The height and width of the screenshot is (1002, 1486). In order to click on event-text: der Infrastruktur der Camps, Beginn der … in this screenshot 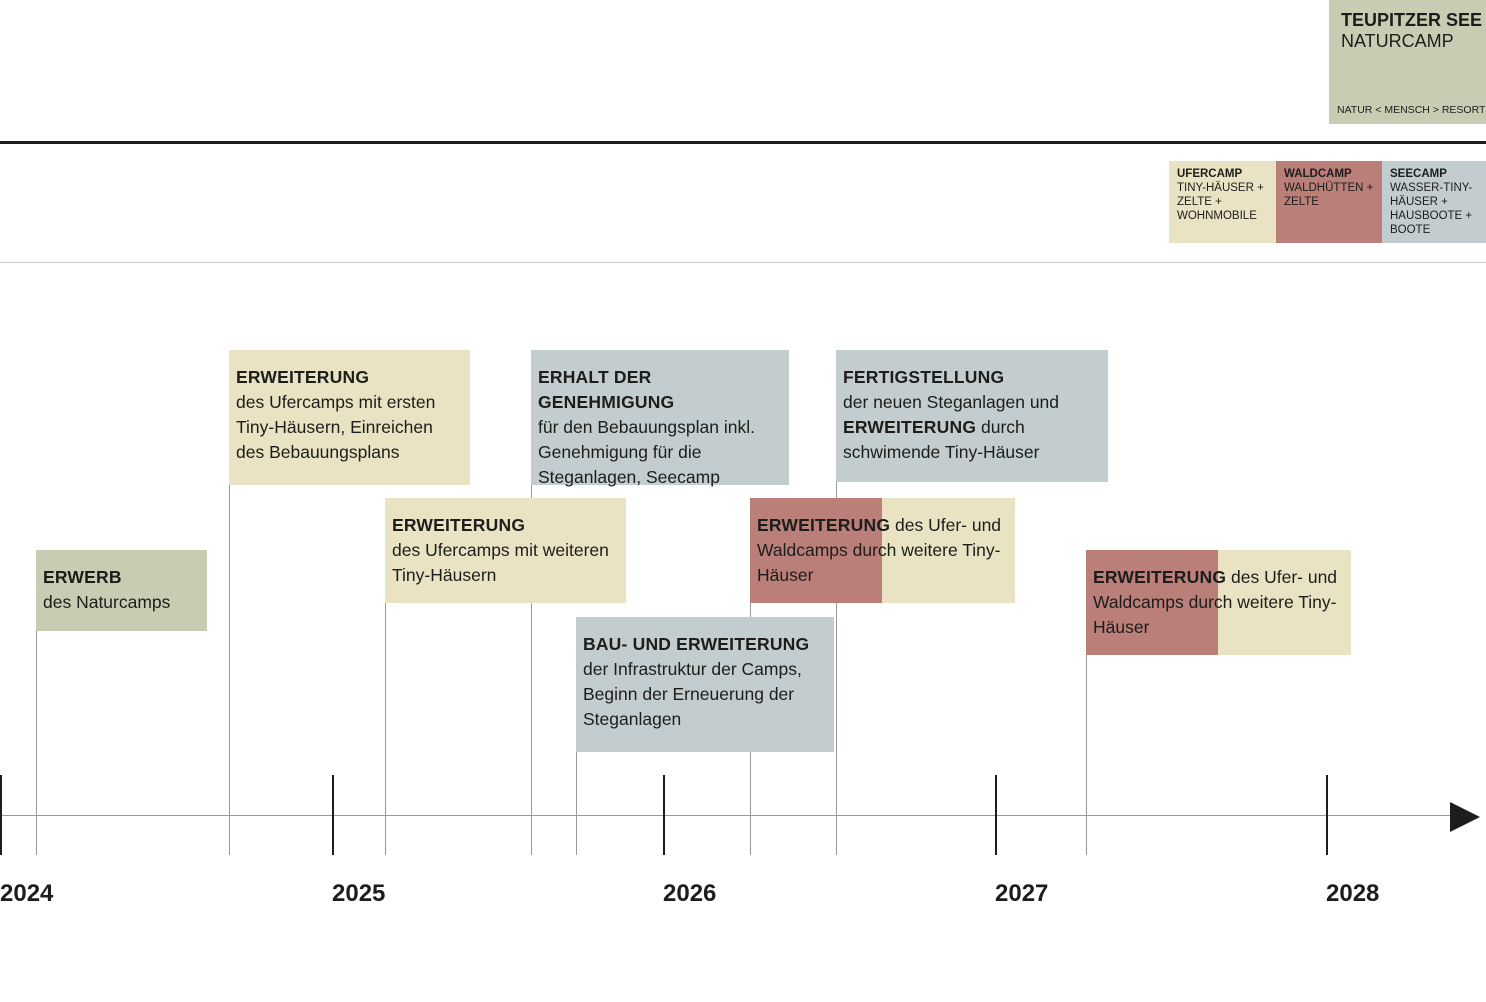, I will do `click(692, 694)`.